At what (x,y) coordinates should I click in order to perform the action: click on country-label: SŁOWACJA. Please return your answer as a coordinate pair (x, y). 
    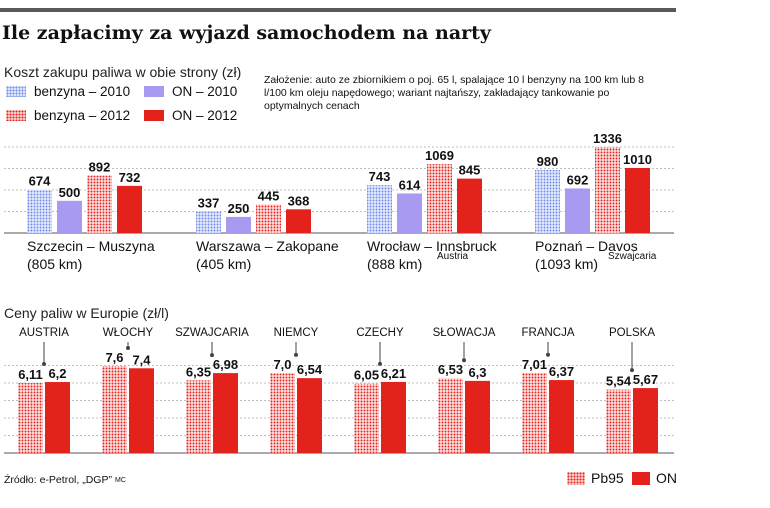
    Looking at the image, I should click on (464, 333).